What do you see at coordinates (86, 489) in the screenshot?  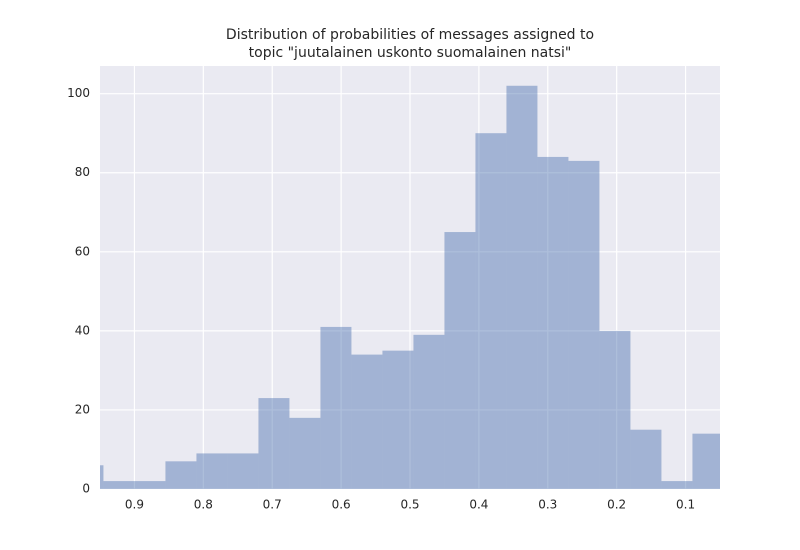 I see `y-tick-label: 0` at bounding box center [86, 489].